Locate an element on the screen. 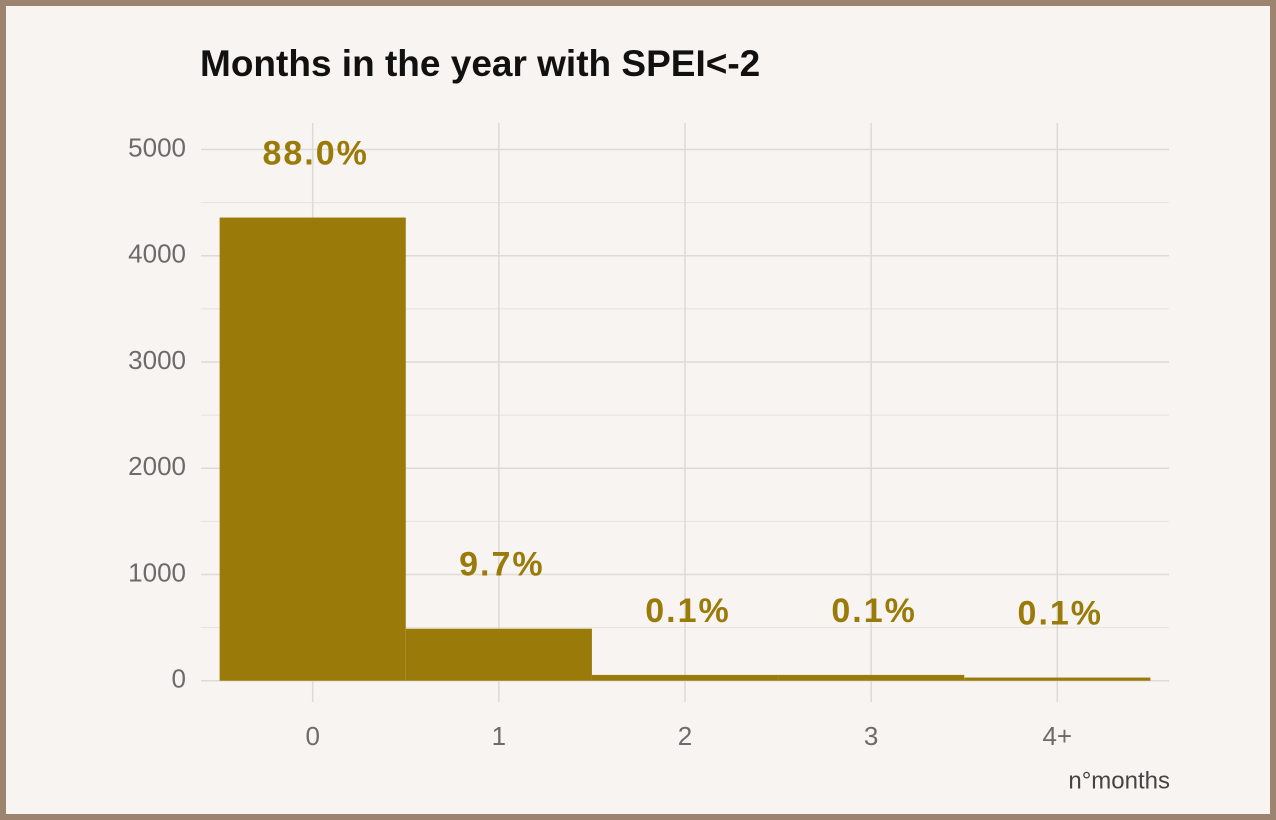 The width and height of the screenshot is (1276, 820). x-tick-label: 2 is located at coordinates (685, 736).